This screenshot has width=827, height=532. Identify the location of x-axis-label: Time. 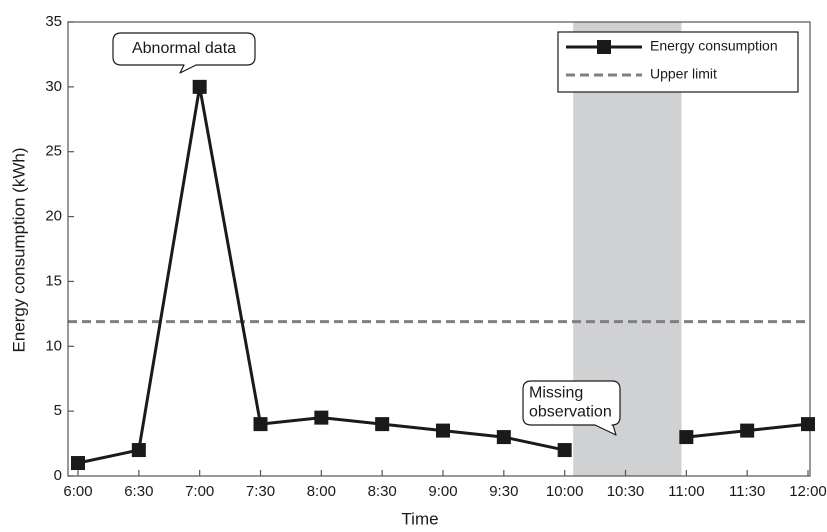
(419, 518).